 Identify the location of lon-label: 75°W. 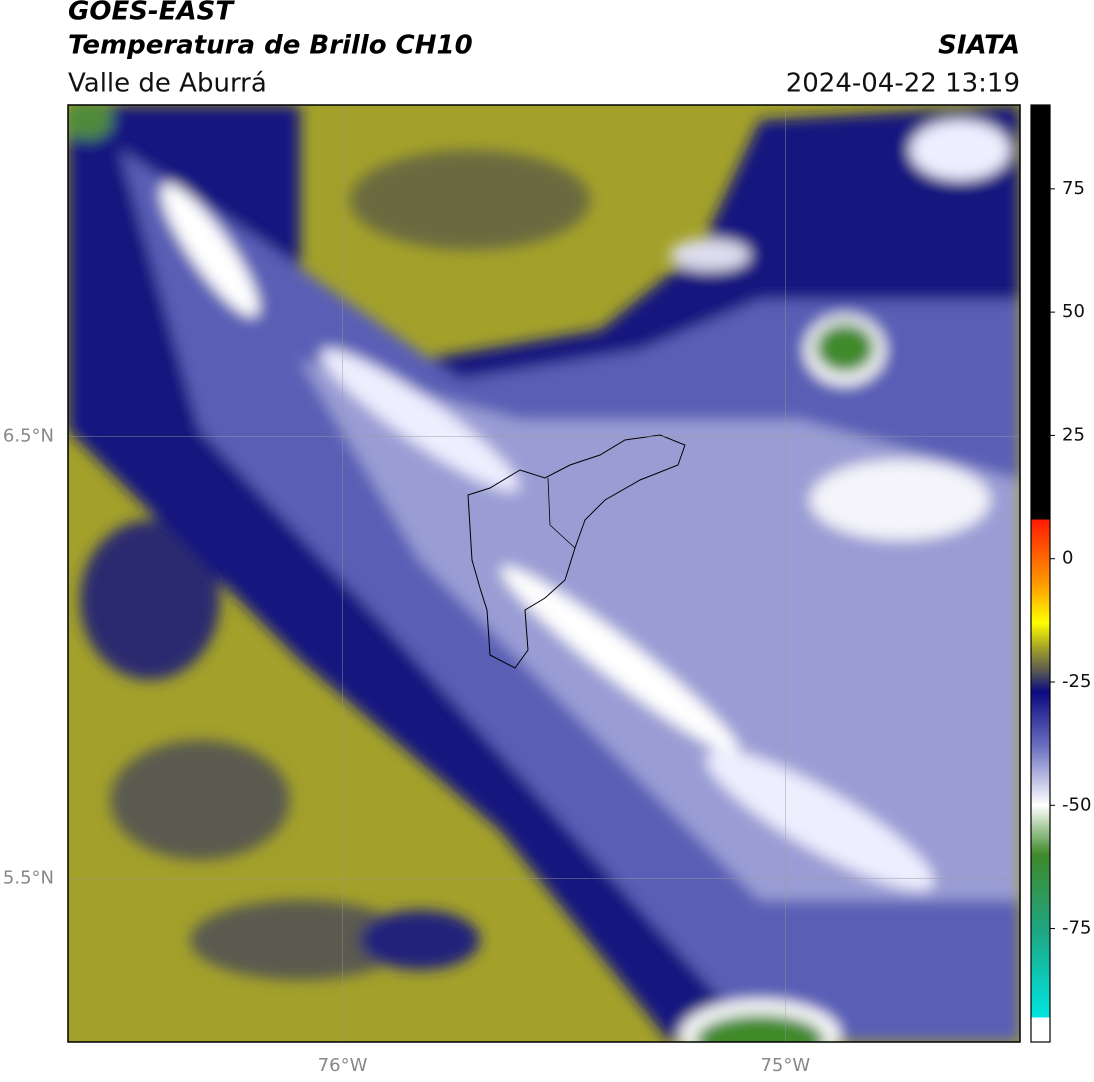
(785, 1065).